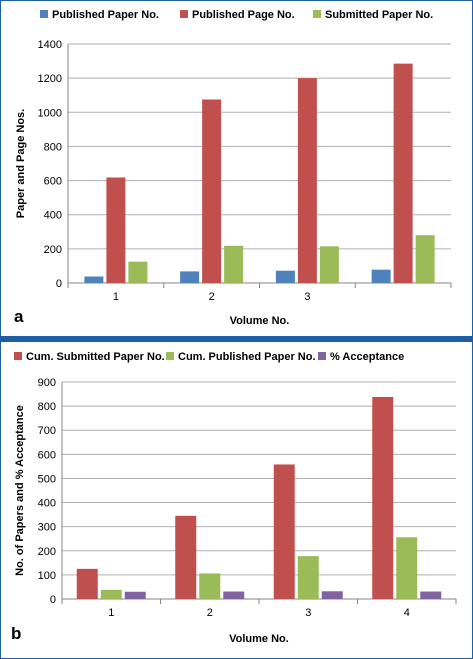 Image resolution: width=473 pixels, height=659 pixels. I want to click on panel-divider, so click(236, 339).